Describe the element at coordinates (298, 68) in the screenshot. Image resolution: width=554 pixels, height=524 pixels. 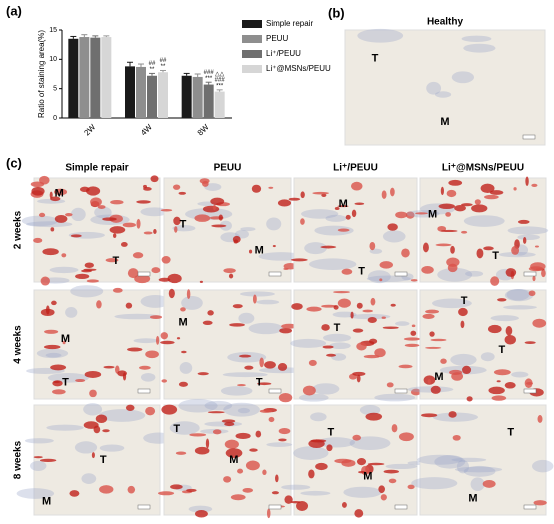
I see `legend-label: Li⁺@MSNs/PEUU` at that location.